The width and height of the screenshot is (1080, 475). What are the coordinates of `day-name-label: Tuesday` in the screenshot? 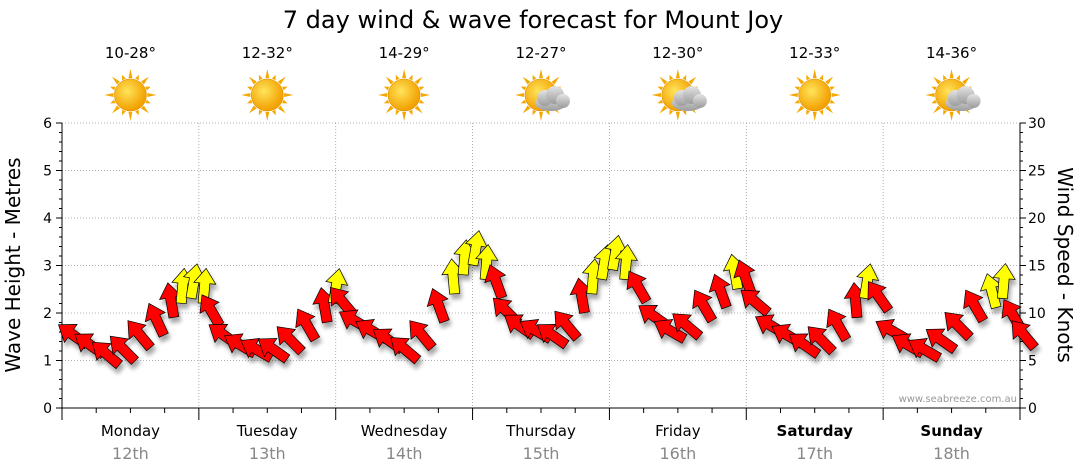 It's located at (267, 431).